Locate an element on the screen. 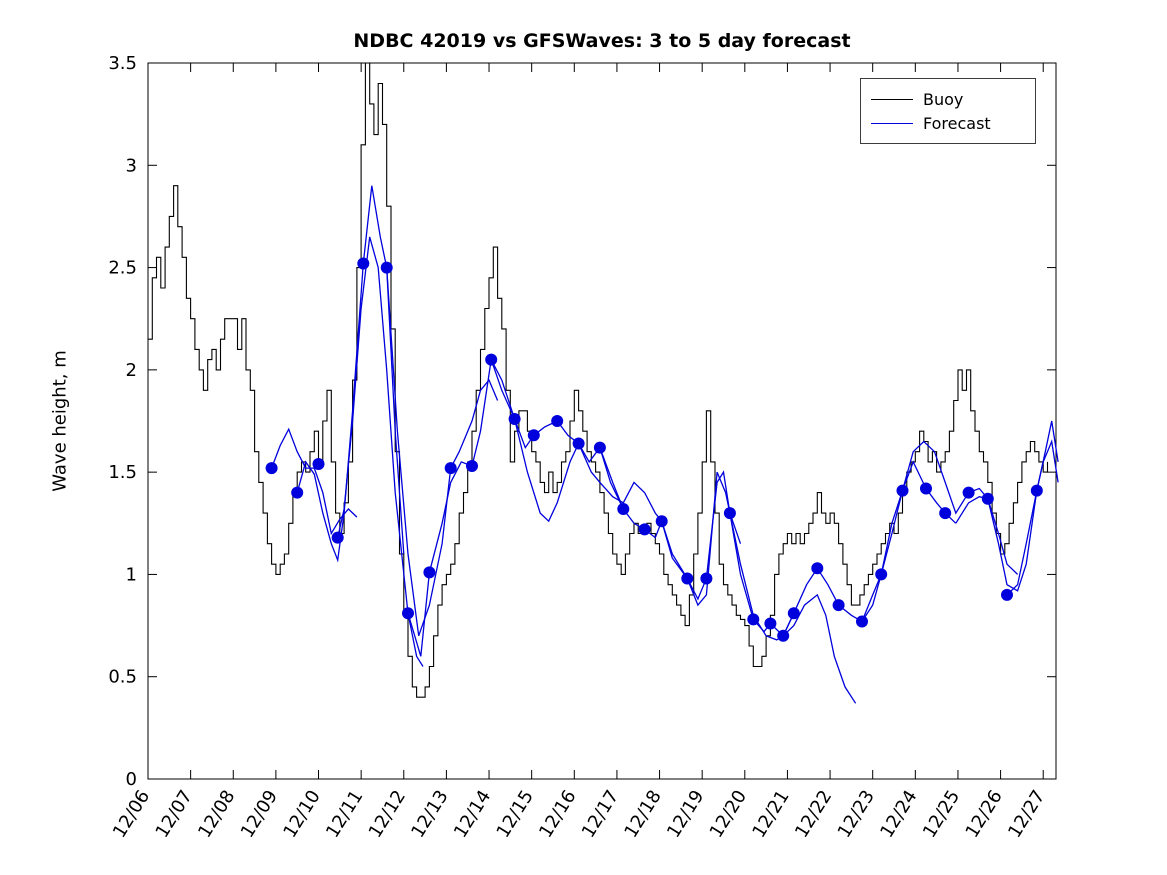 This screenshot has height=875, width=1167. y-tick-label: 0 is located at coordinates (131, 779).